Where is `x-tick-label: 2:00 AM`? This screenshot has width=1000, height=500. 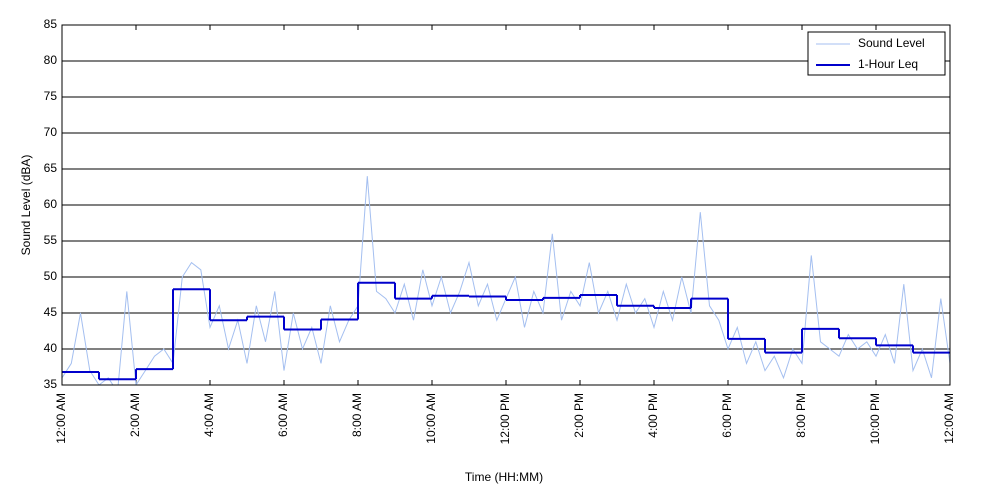
x-tick-label: 2:00 AM is located at coordinates (135, 415).